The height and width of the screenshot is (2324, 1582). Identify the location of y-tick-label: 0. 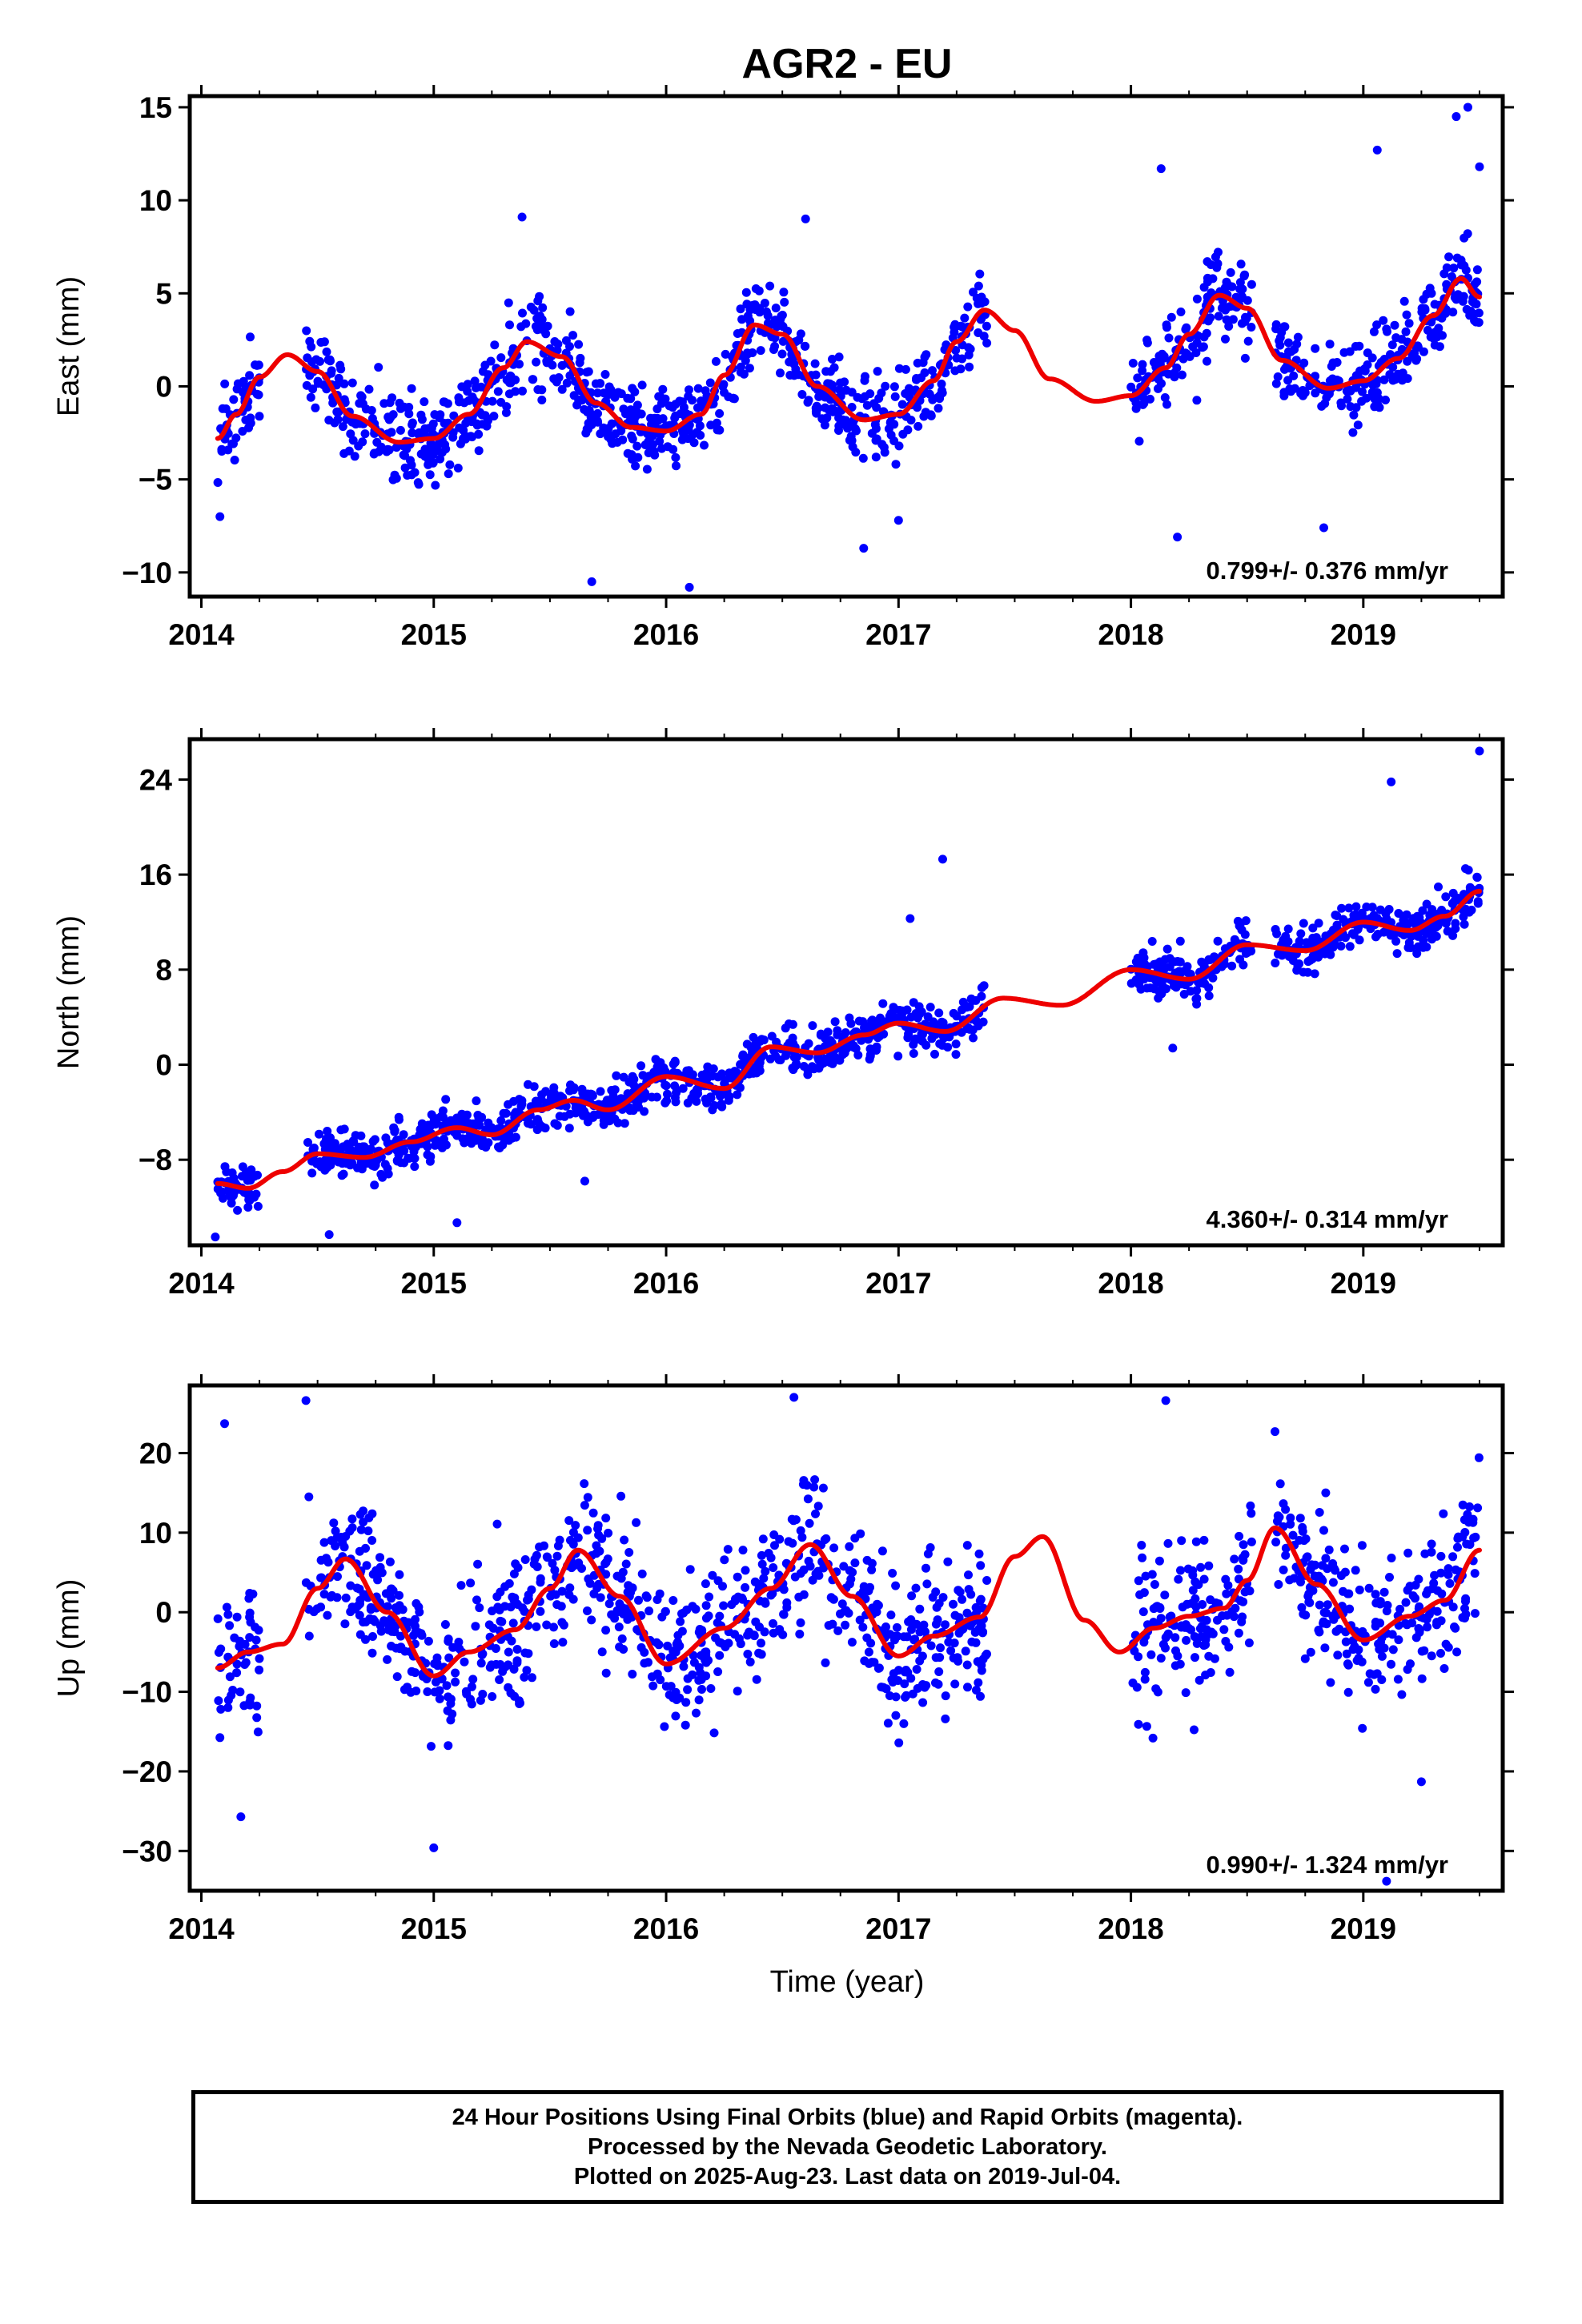
(164, 386).